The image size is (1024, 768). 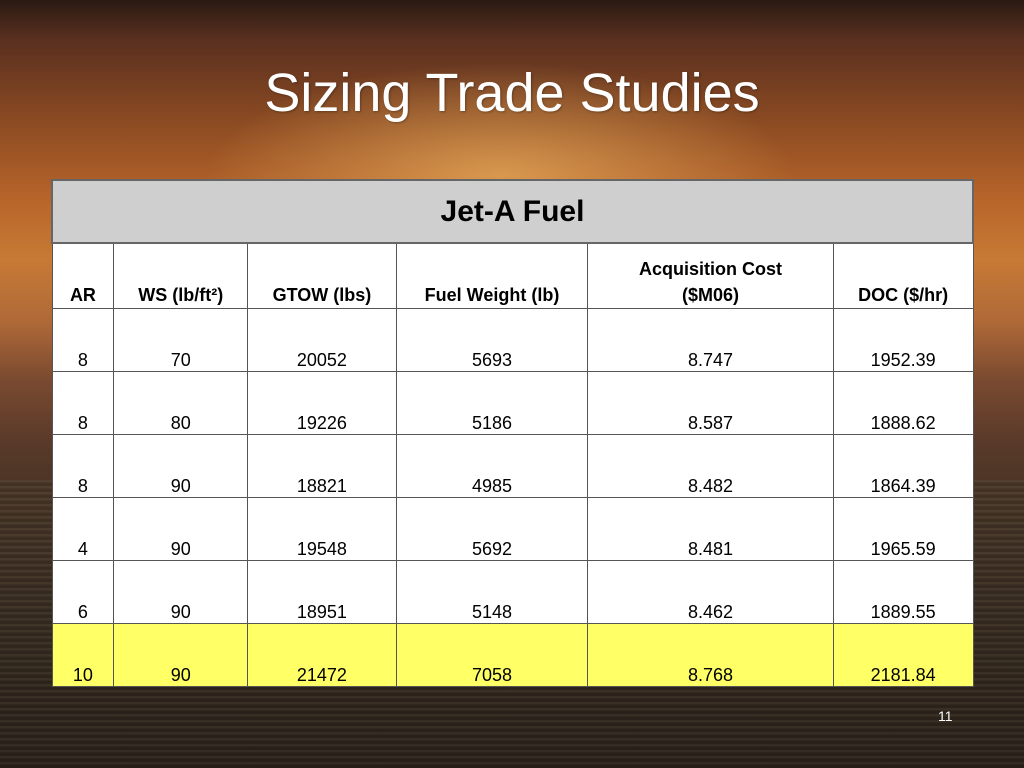 I want to click on slide-title: Sizing Trade Studies, so click(x=512, y=93).